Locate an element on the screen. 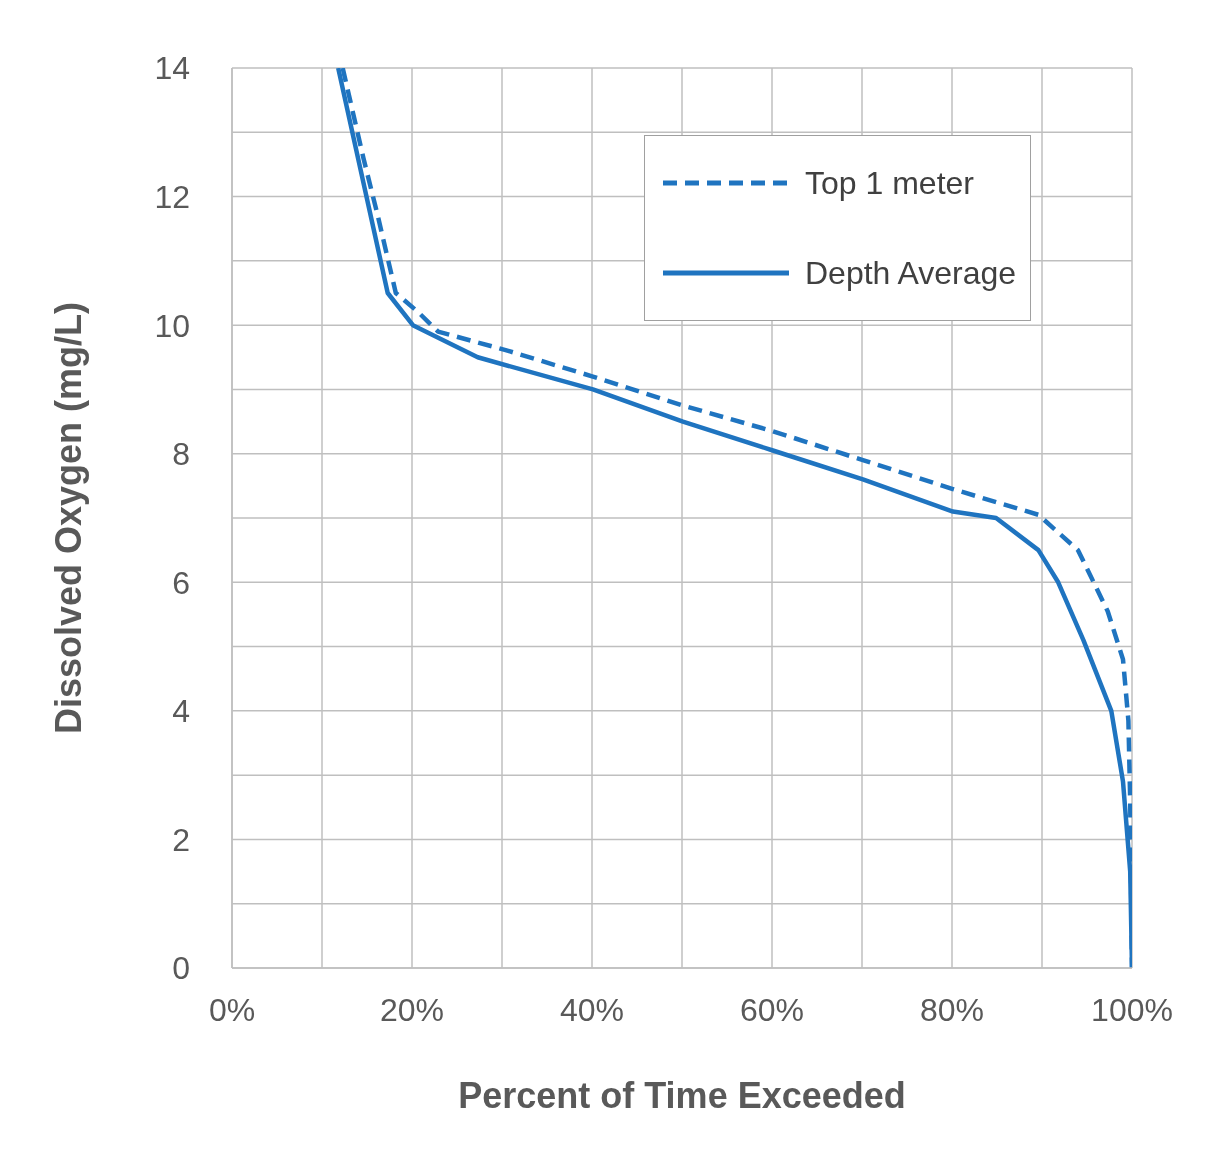  y-tick-label: 10 is located at coordinates (172, 325).